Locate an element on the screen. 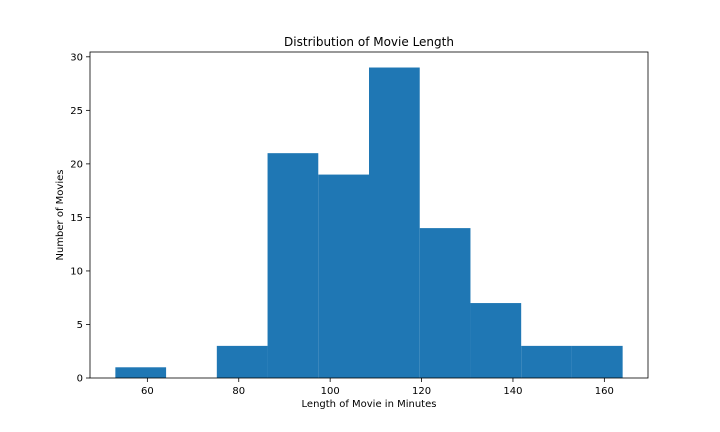 This screenshot has width=720, height=432. y-tick-label: 5 is located at coordinates (80, 325).